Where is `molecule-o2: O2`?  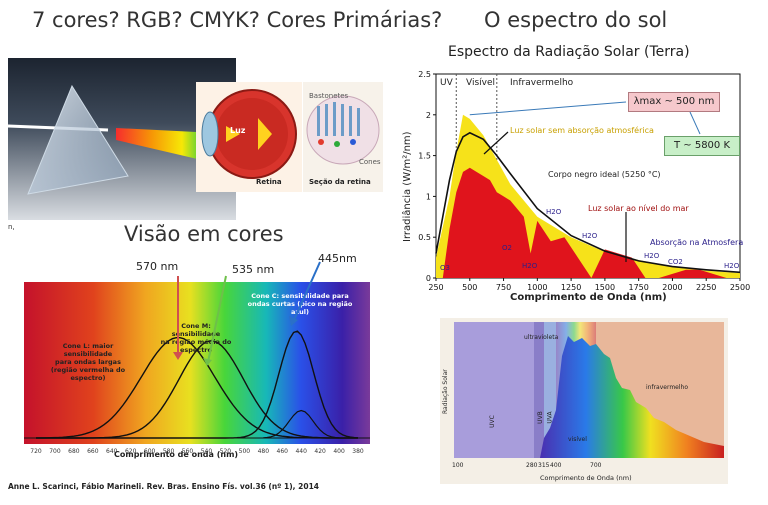
molecule-o2: O2 is located at coordinates (507, 248).